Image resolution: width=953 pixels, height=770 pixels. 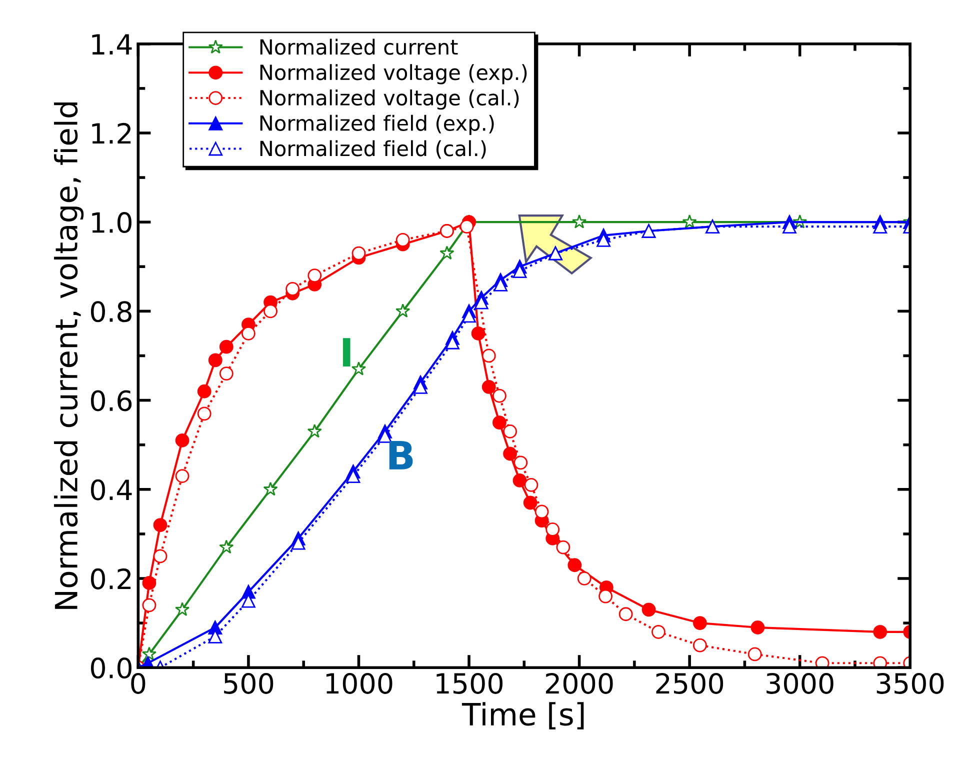 What do you see at coordinates (359, 683) in the screenshot?
I see `x-tick-label: 1000` at bounding box center [359, 683].